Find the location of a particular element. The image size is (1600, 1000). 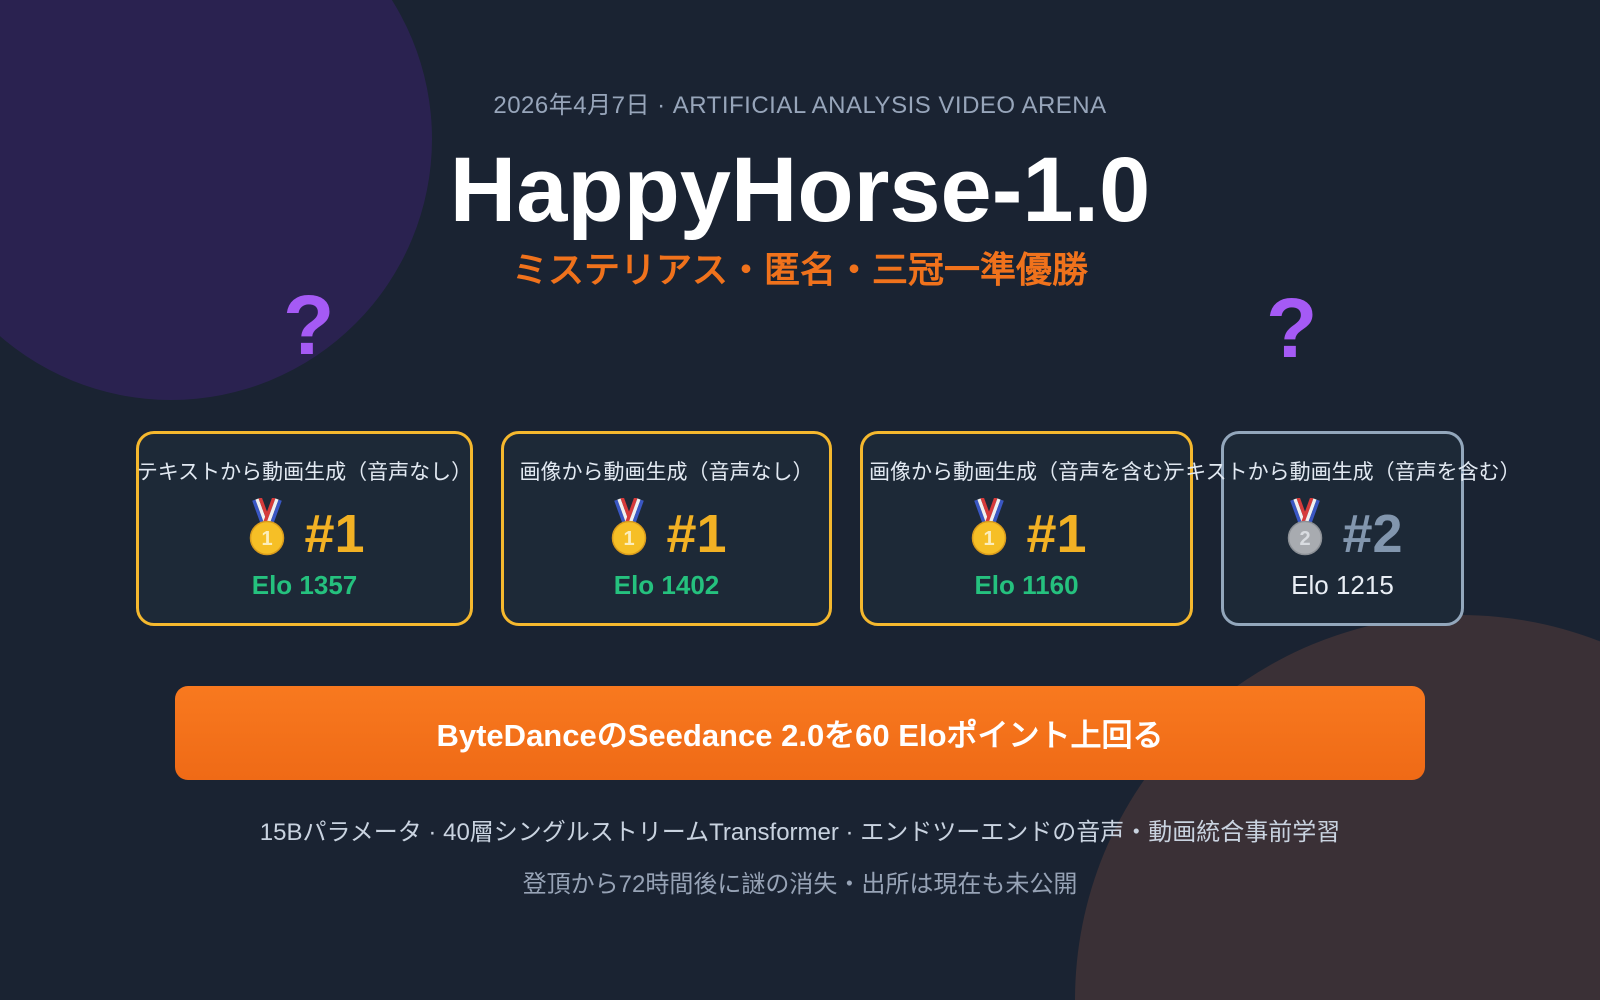

question-mark-left: ? is located at coordinates (309, 325).